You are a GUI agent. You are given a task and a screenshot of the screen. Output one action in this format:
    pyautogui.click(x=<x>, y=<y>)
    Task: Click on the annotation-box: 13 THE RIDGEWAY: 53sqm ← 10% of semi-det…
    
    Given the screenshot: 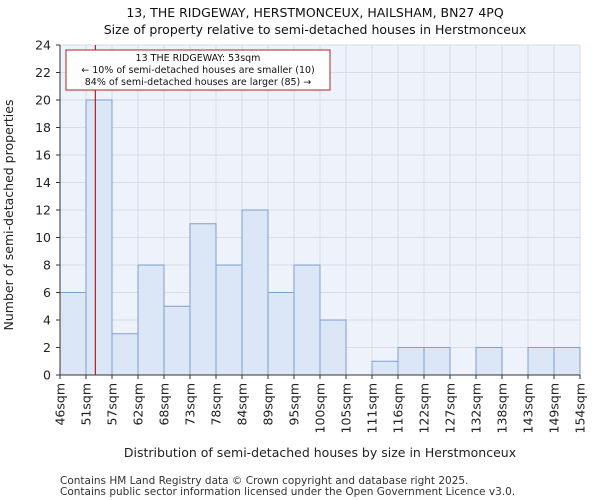 What is the action you would take?
    pyautogui.click(x=198, y=70)
    